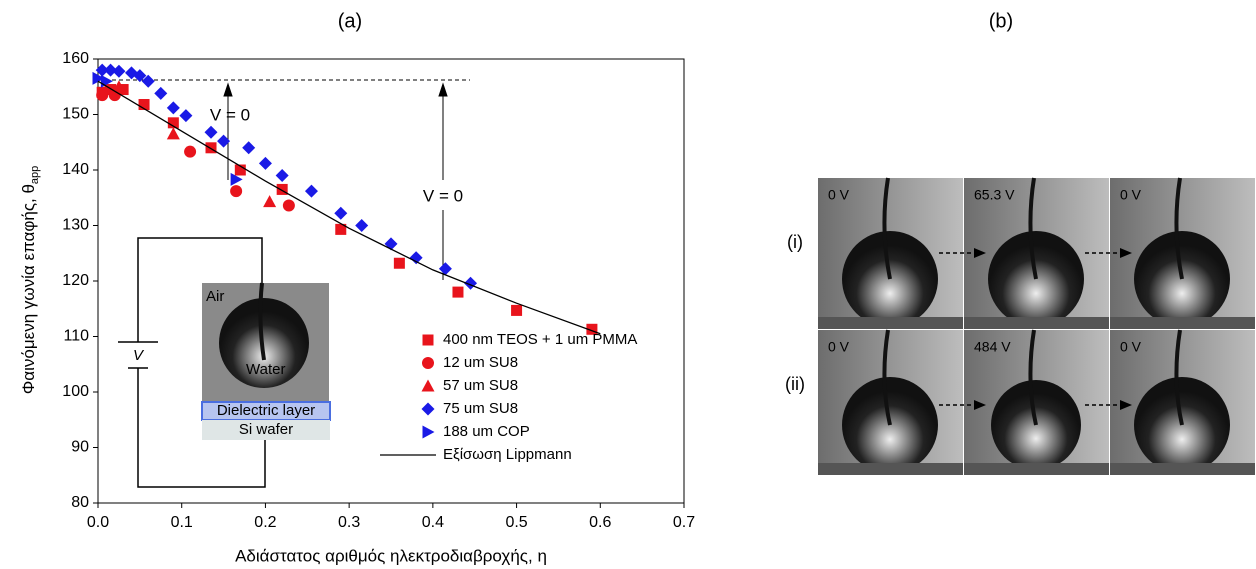 The height and width of the screenshot is (569, 1256). What do you see at coordinates (684, 522) in the screenshot?
I see `x-tick-label: 0.7` at bounding box center [684, 522].